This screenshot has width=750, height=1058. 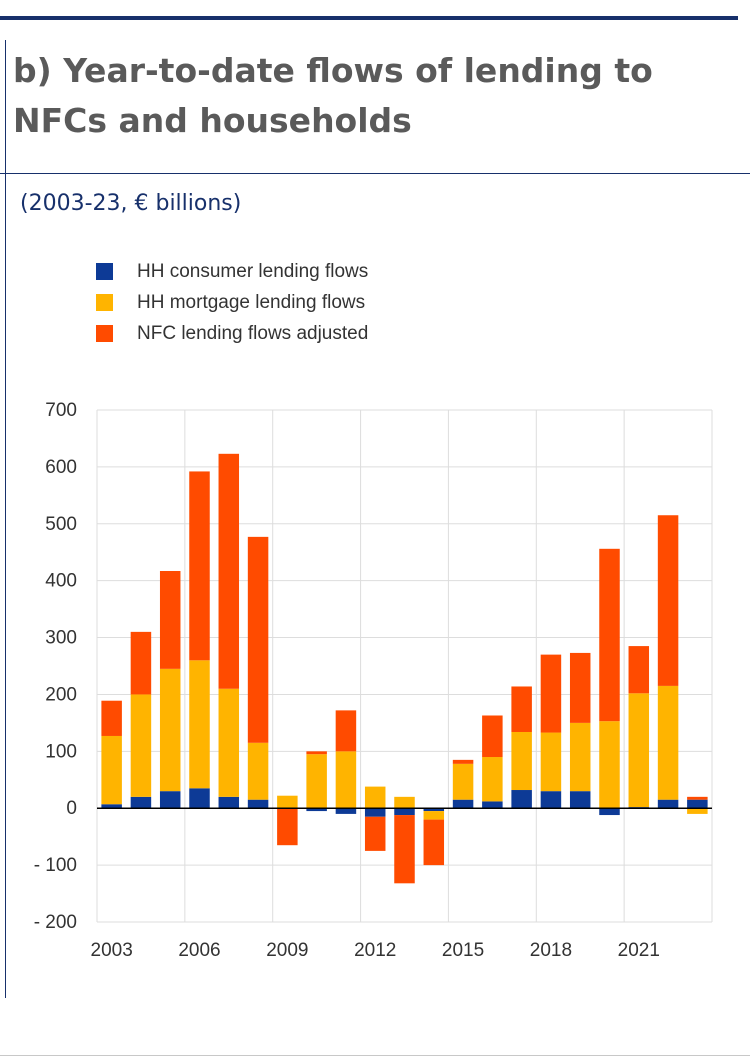 I want to click on x-tick-label: 2012, so click(x=375, y=950).